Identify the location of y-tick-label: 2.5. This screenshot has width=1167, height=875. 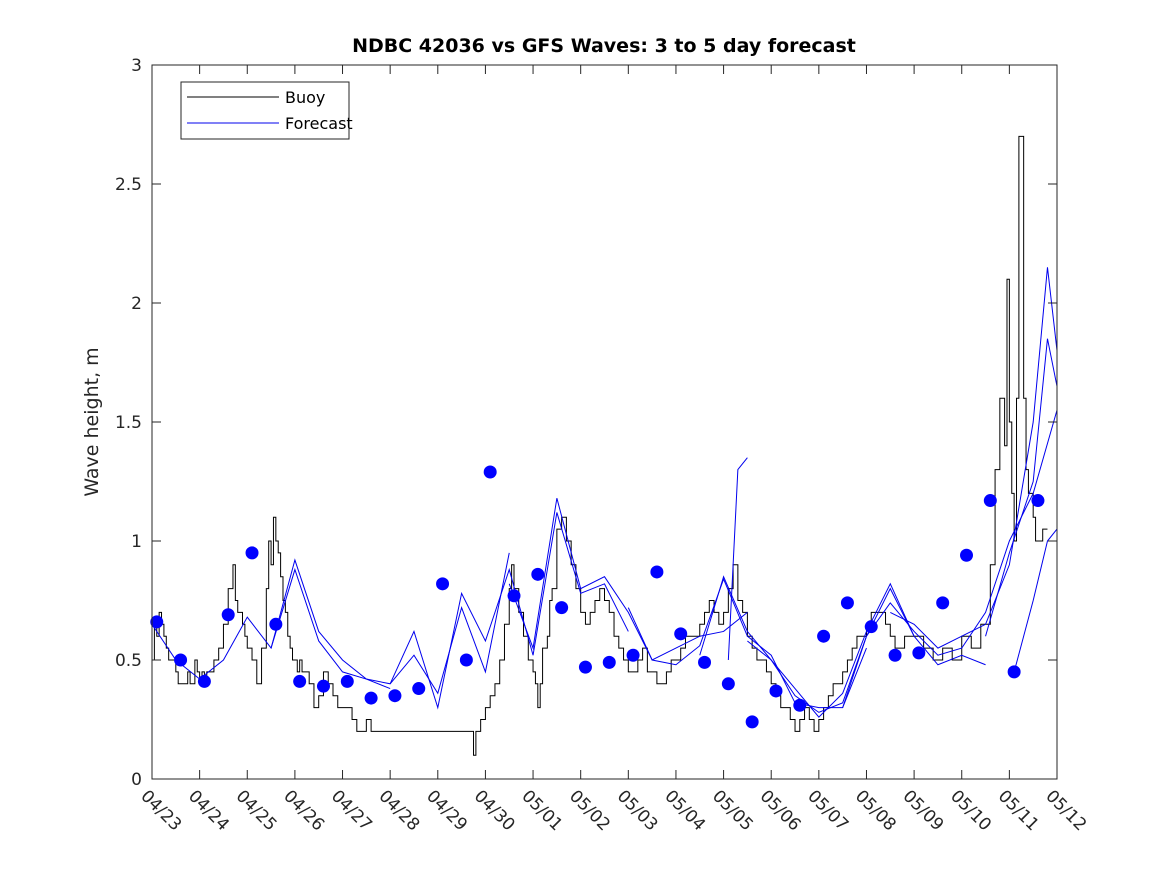
(128, 185).